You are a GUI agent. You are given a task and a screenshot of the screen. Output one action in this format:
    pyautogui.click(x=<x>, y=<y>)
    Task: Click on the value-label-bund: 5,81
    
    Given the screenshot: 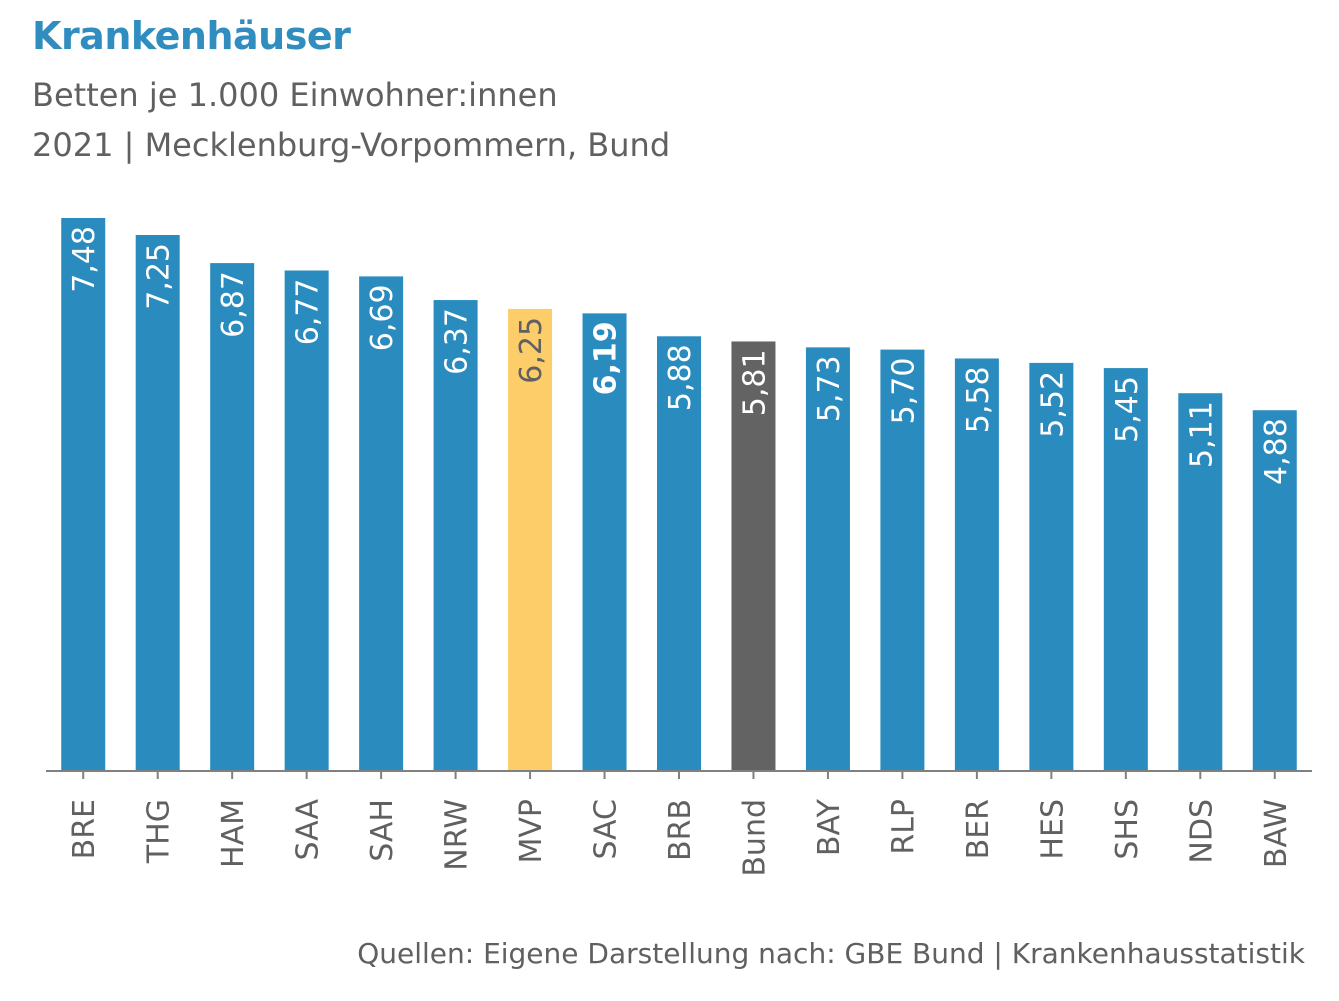 What is the action you would take?
    pyautogui.click(x=754, y=382)
    